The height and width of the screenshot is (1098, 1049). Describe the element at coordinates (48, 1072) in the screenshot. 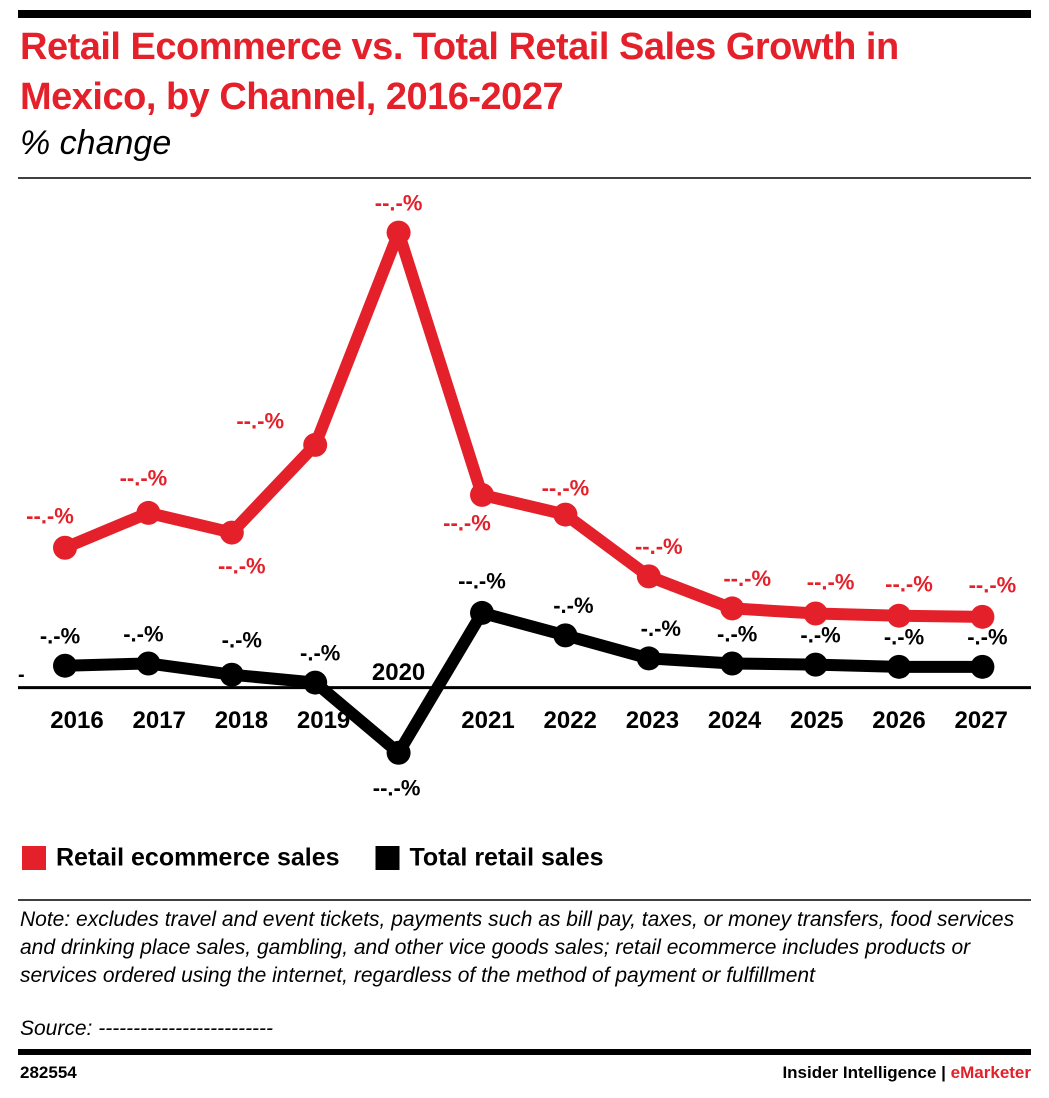

I see `footer-id: 282554` at that location.